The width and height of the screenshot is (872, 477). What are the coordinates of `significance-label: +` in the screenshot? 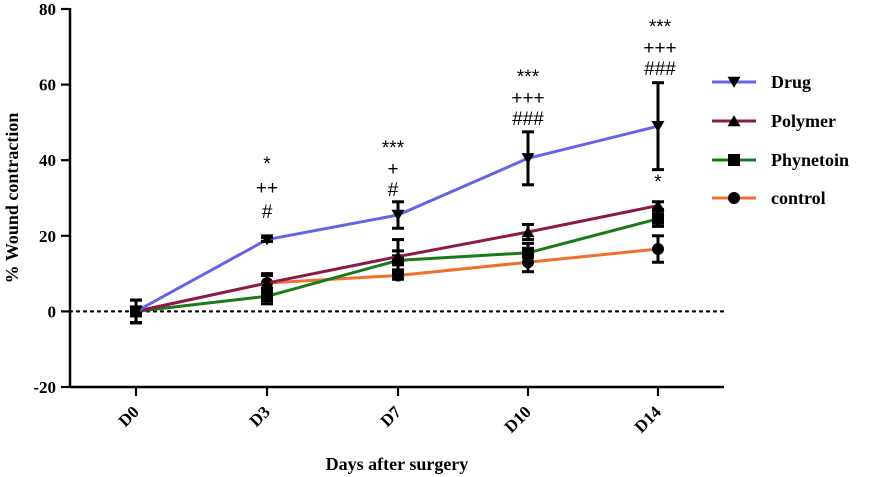 It's located at (392, 169).